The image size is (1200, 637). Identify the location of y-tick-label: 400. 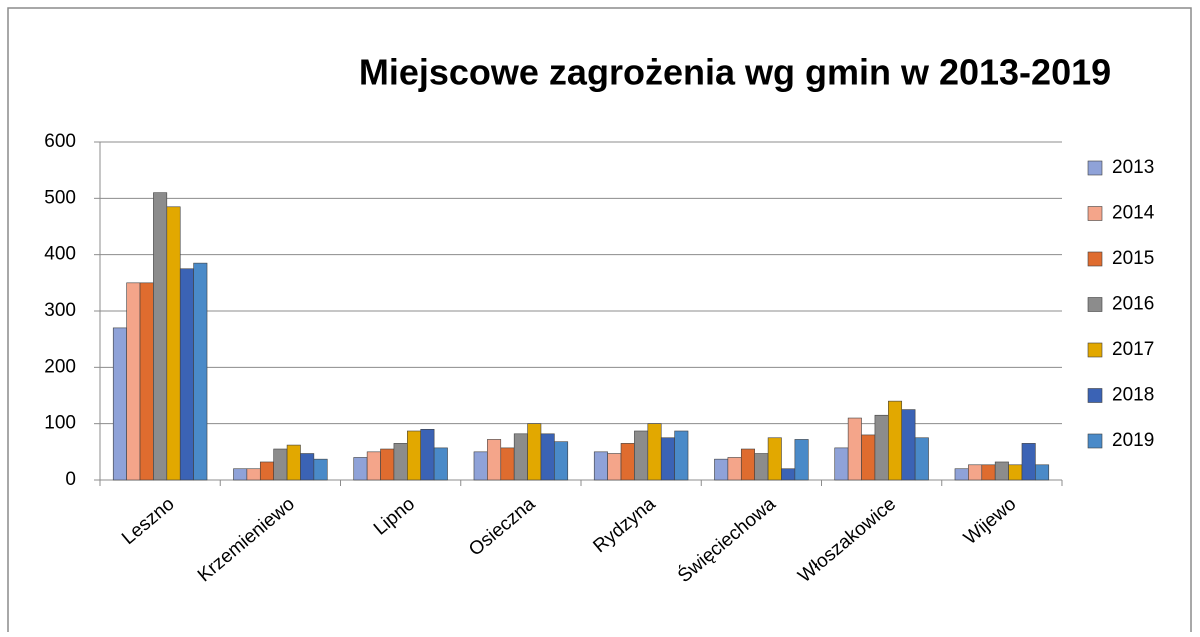
(60, 254).